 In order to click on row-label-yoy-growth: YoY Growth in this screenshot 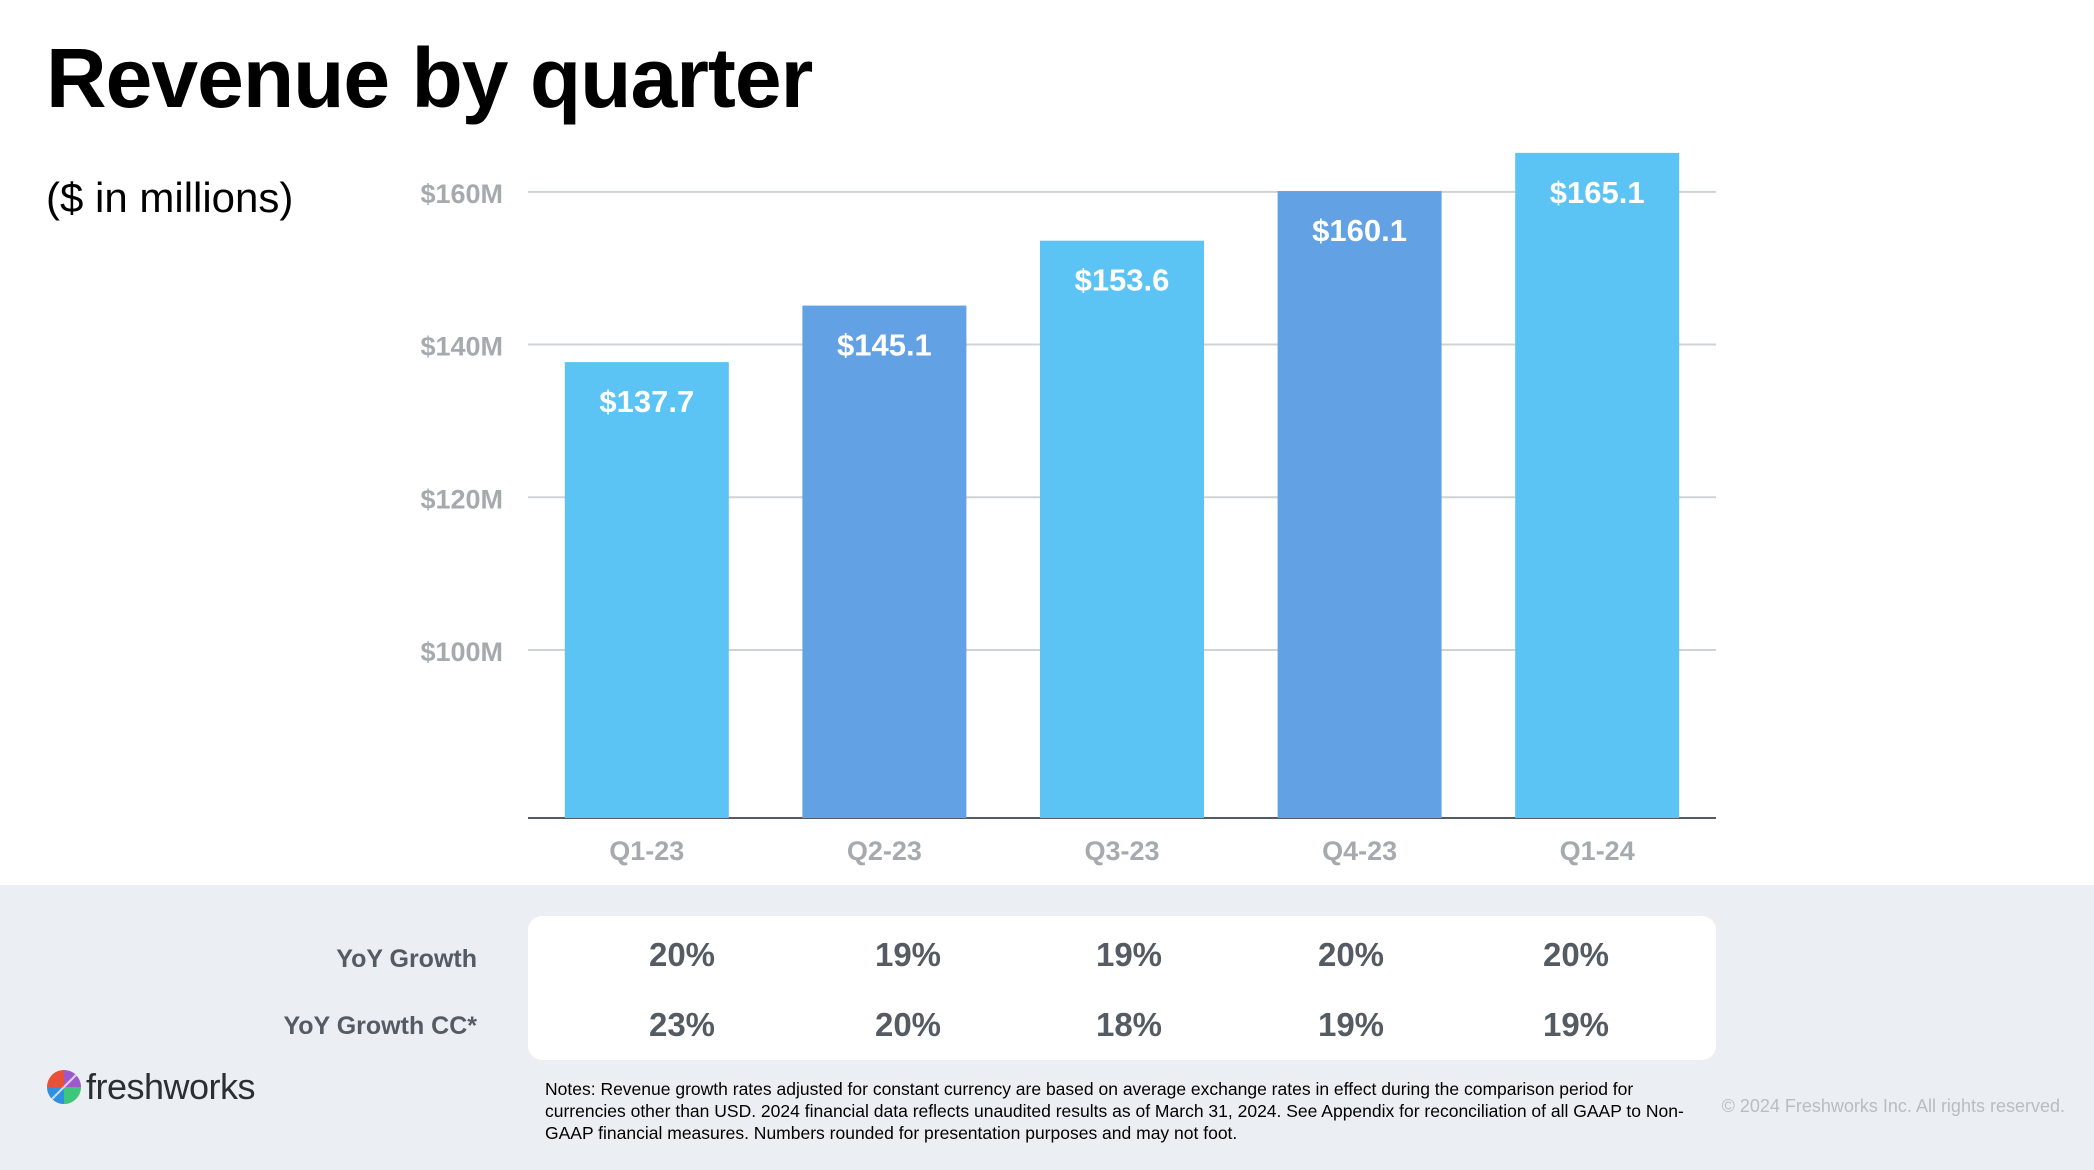, I will do `click(406, 959)`.